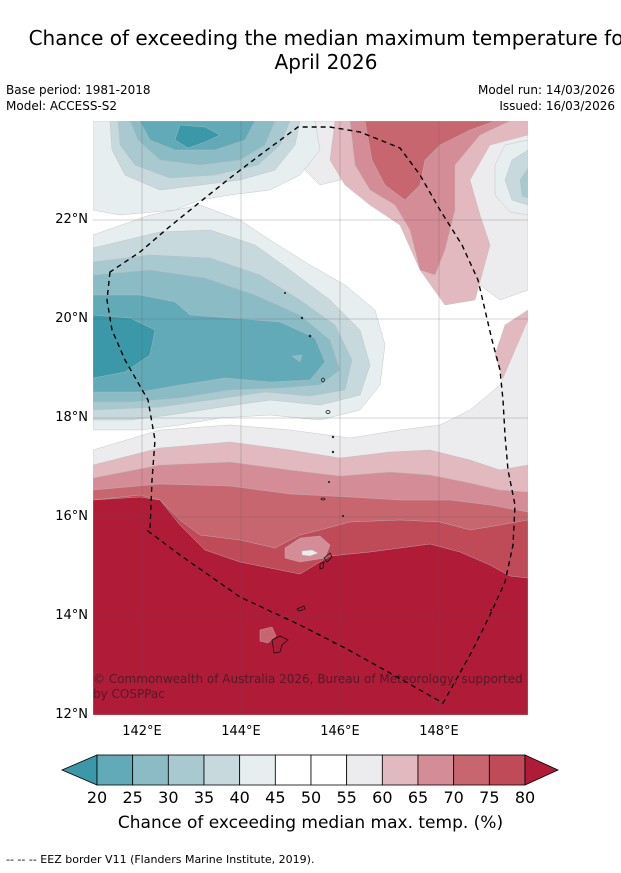 The width and height of the screenshot is (621, 873). What do you see at coordinates (523, 183) in the screenshot?
I see `contour-35-ne` at bounding box center [523, 183].